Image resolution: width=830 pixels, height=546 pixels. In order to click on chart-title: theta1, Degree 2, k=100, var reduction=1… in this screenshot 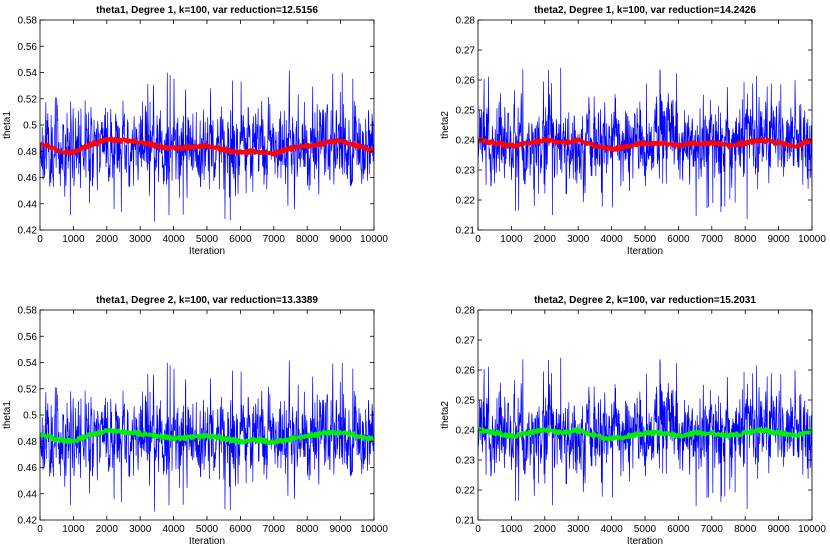, I will do `click(207, 300)`.